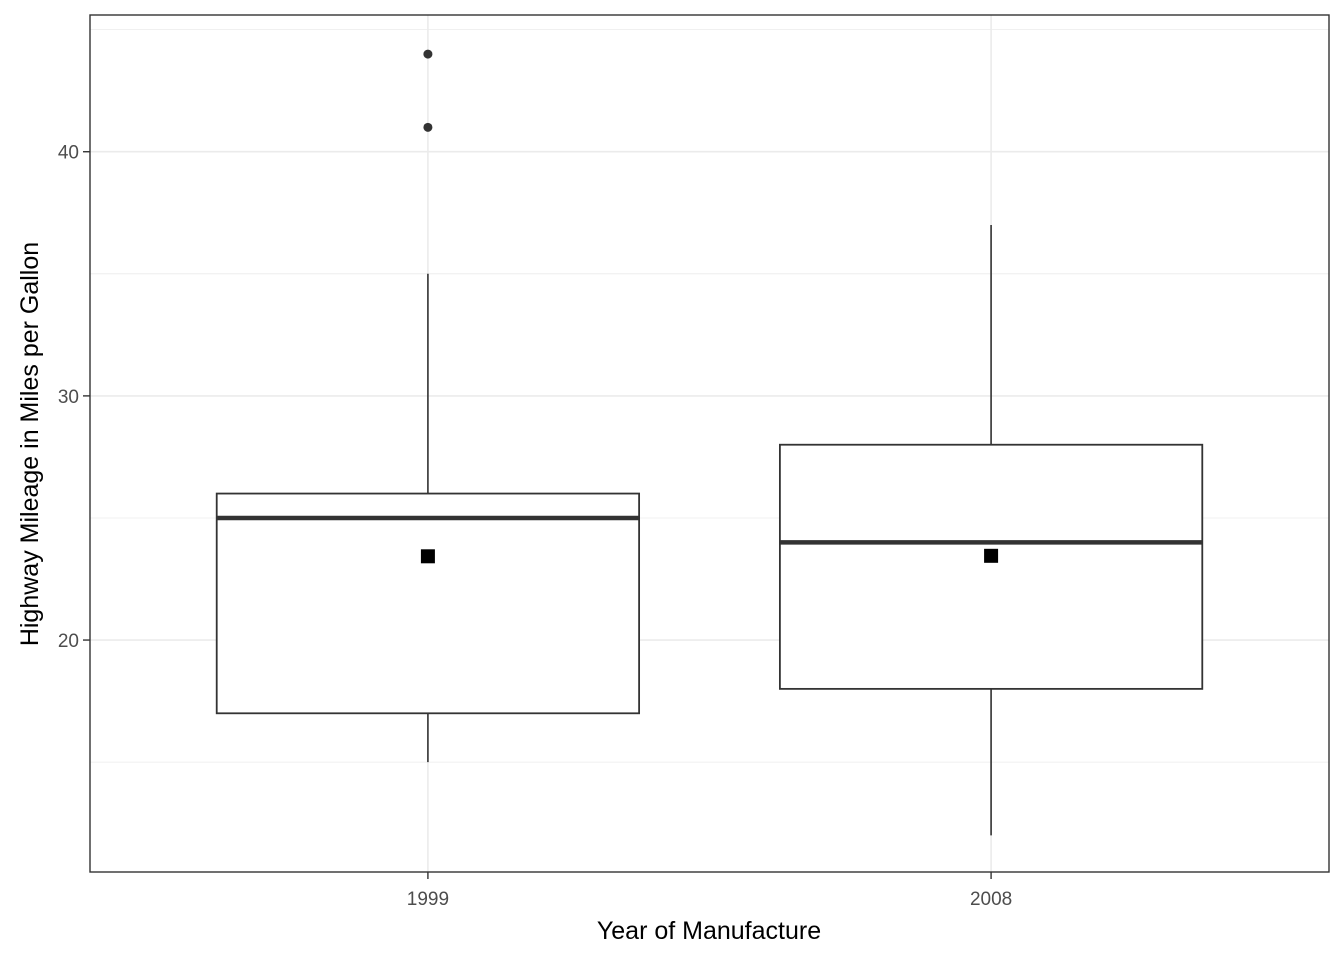 The width and height of the screenshot is (1344, 960). Describe the element at coordinates (68, 641) in the screenshot. I see `y-tick-label: 20` at that location.